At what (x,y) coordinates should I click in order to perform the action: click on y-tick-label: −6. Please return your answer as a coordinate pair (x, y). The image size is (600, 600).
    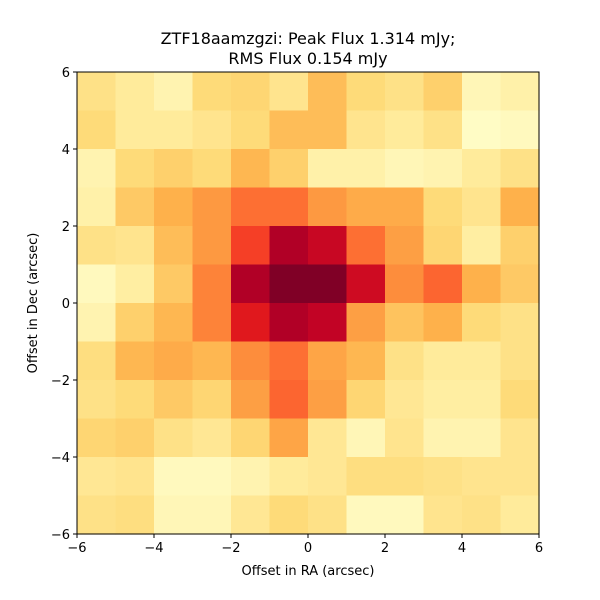
    Looking at the image, I should click on (60, 535).